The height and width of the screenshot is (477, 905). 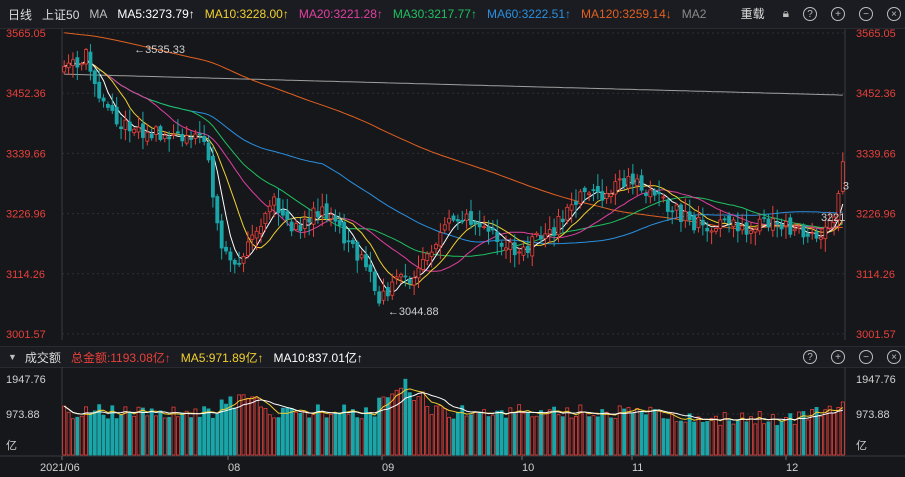 I want to click on collapse-icon: ▼, so click(x=12, y=357).